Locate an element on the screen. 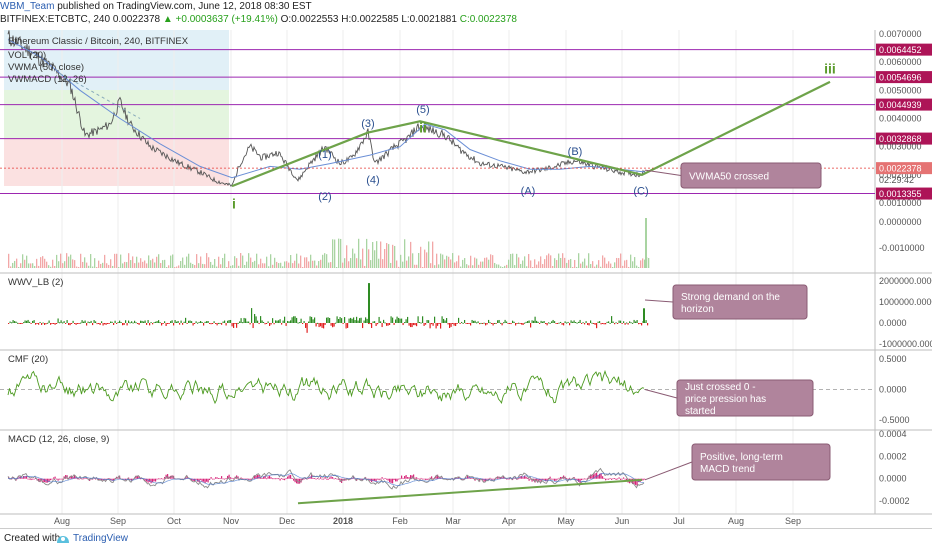 This screenshot has height=550, width=932. signal-series is located at coordinates (326, 479).